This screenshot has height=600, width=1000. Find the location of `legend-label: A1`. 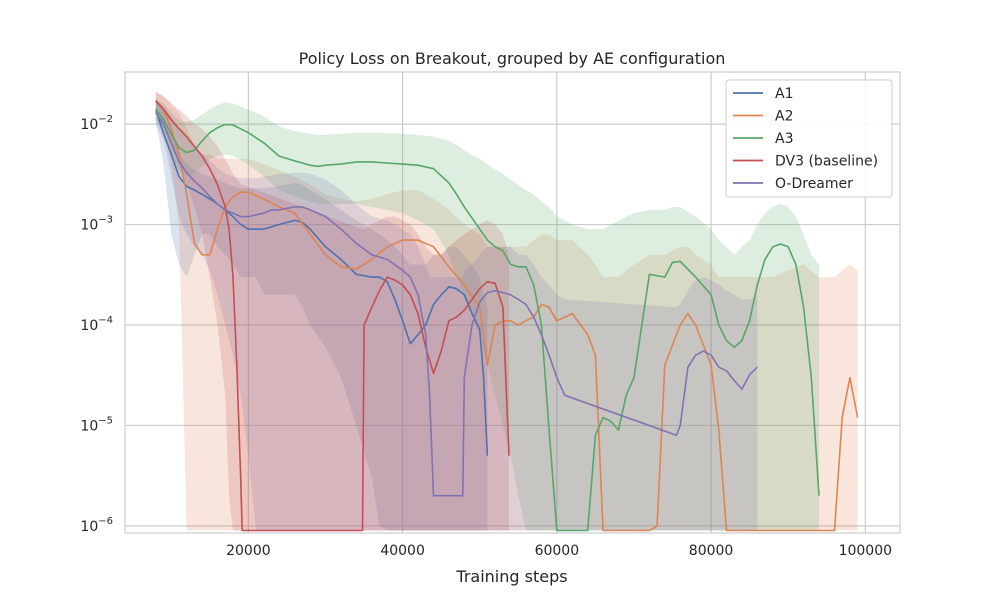

legend-label: A1 is located at coordinates (784, 94).